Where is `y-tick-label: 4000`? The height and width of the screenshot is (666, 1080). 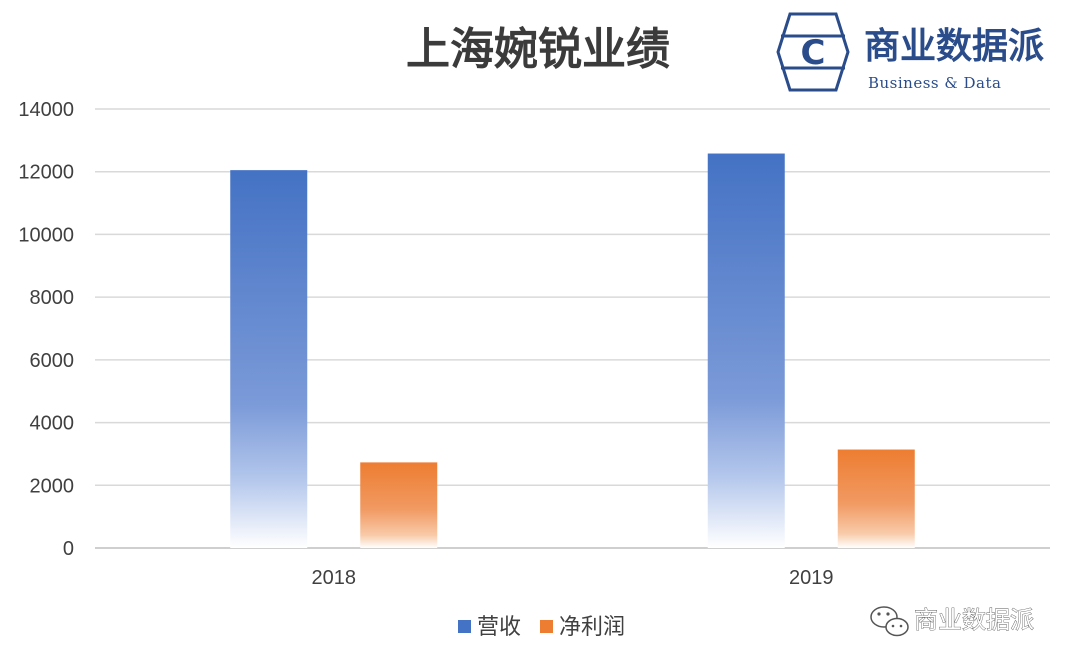 y-tick-label: 4000 is located at coordinates (52, 424).